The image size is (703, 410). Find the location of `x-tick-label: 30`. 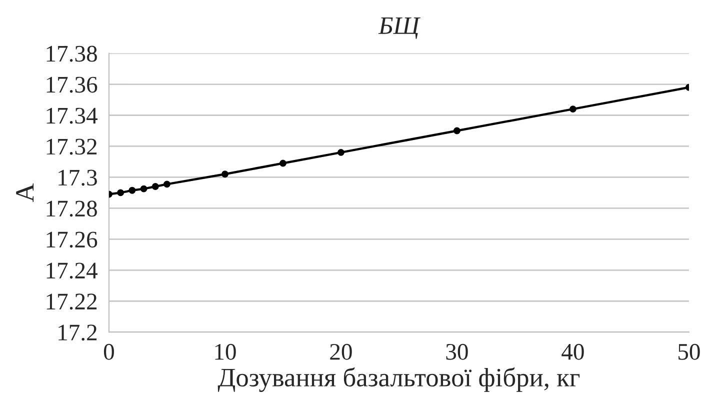

x-tick-label: 30 is located at coordinates (457, 352).